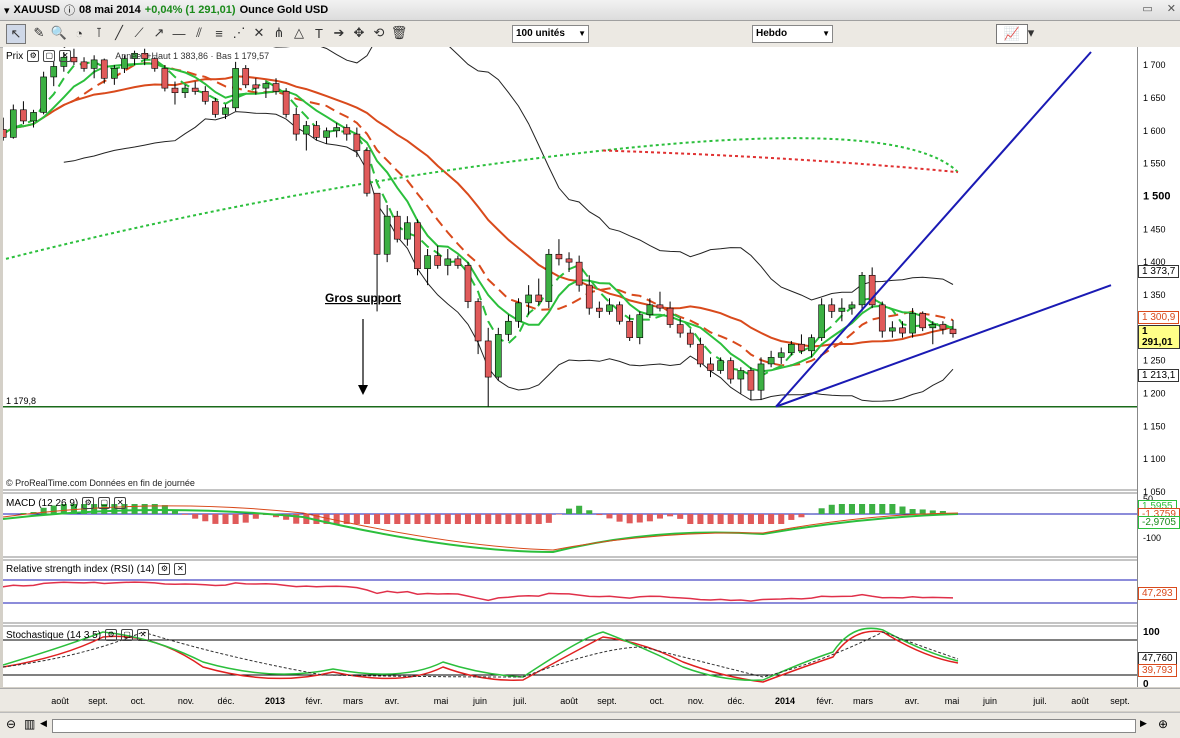  What do you see at coordinates (1143, 723) in the screenshot?
I see `scroll-right-icon: ▶` at bounding box center [1143, 723].